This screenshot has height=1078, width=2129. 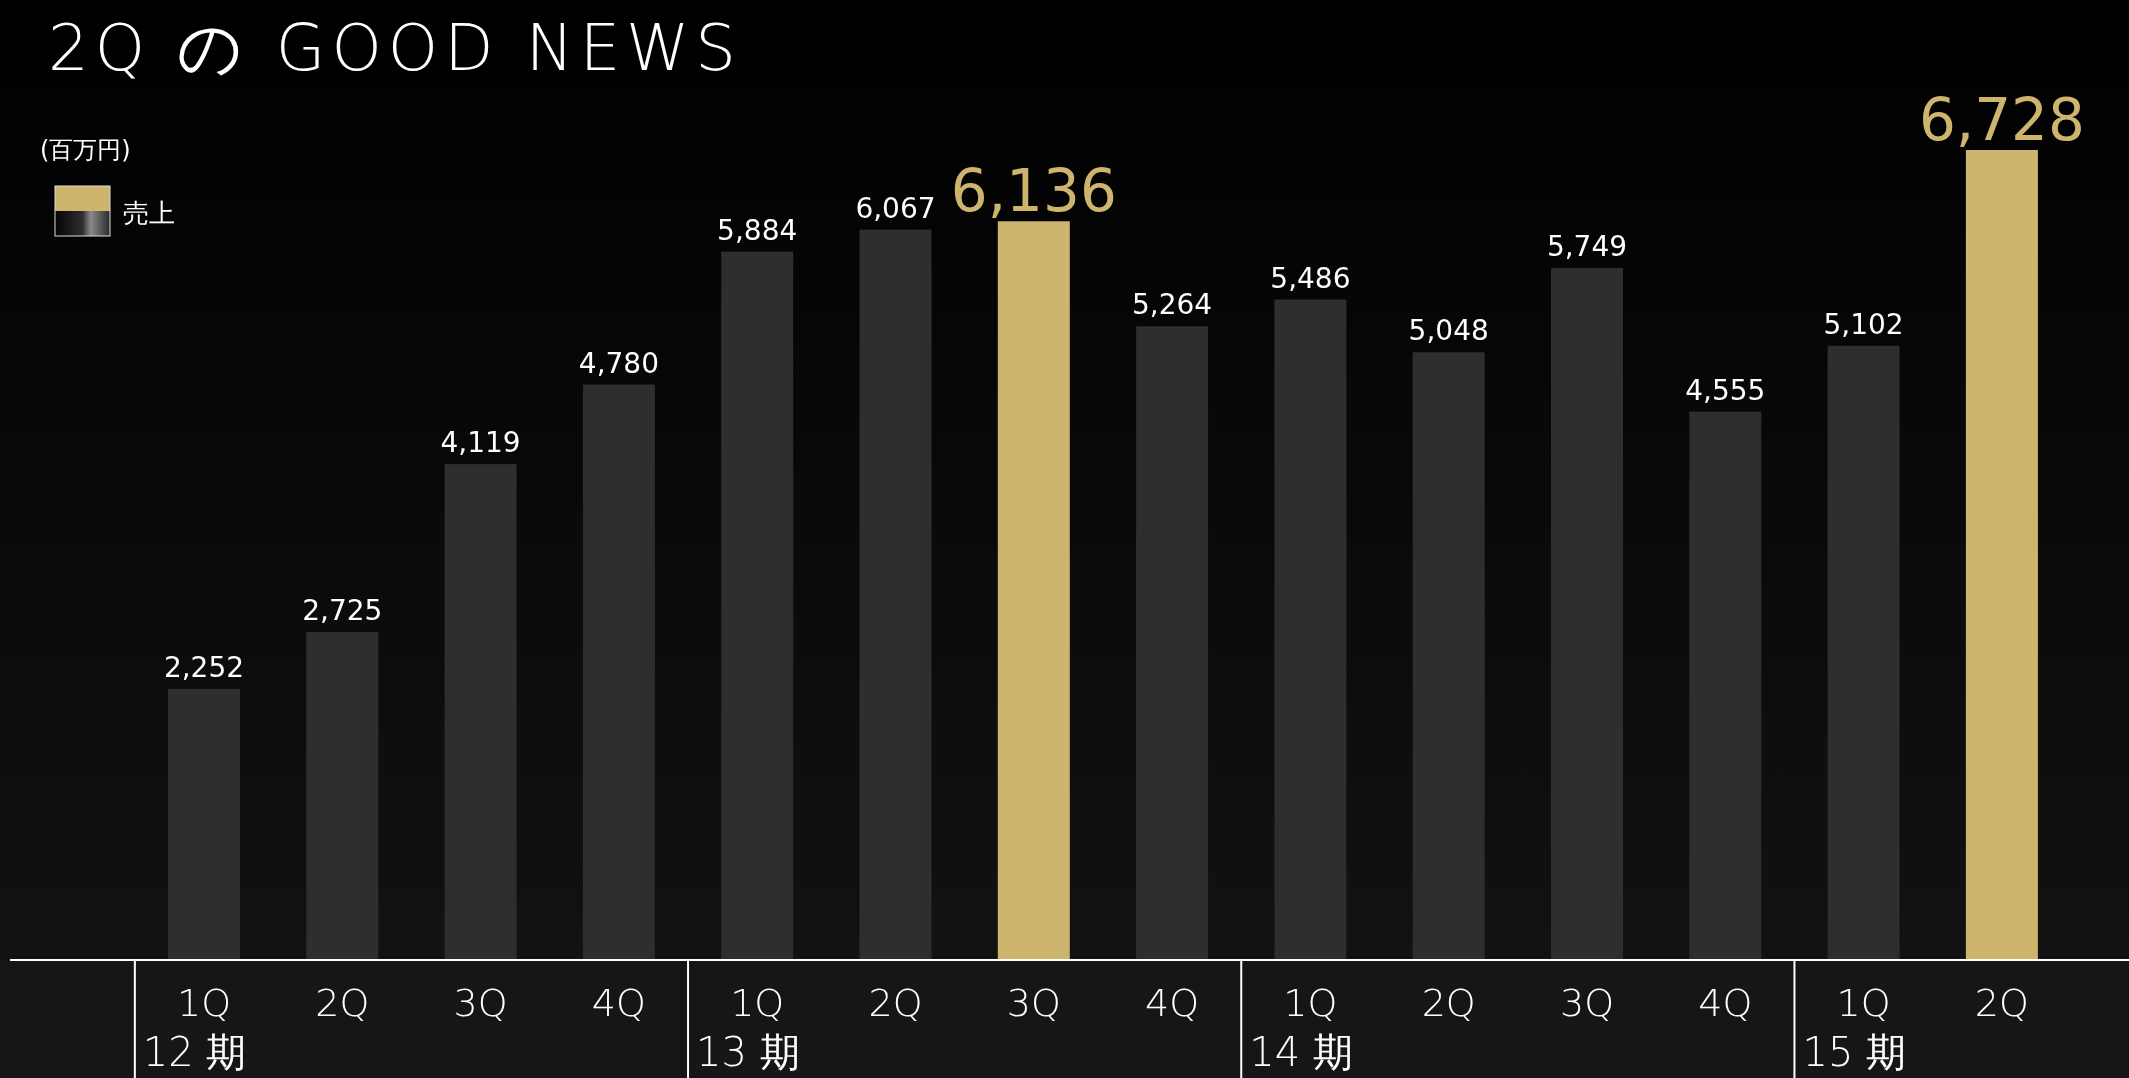 What do you see at coordinates (1310, 278) in the screenshot?
I see `data-label: 5,486` at bounding box center [1310, 278].